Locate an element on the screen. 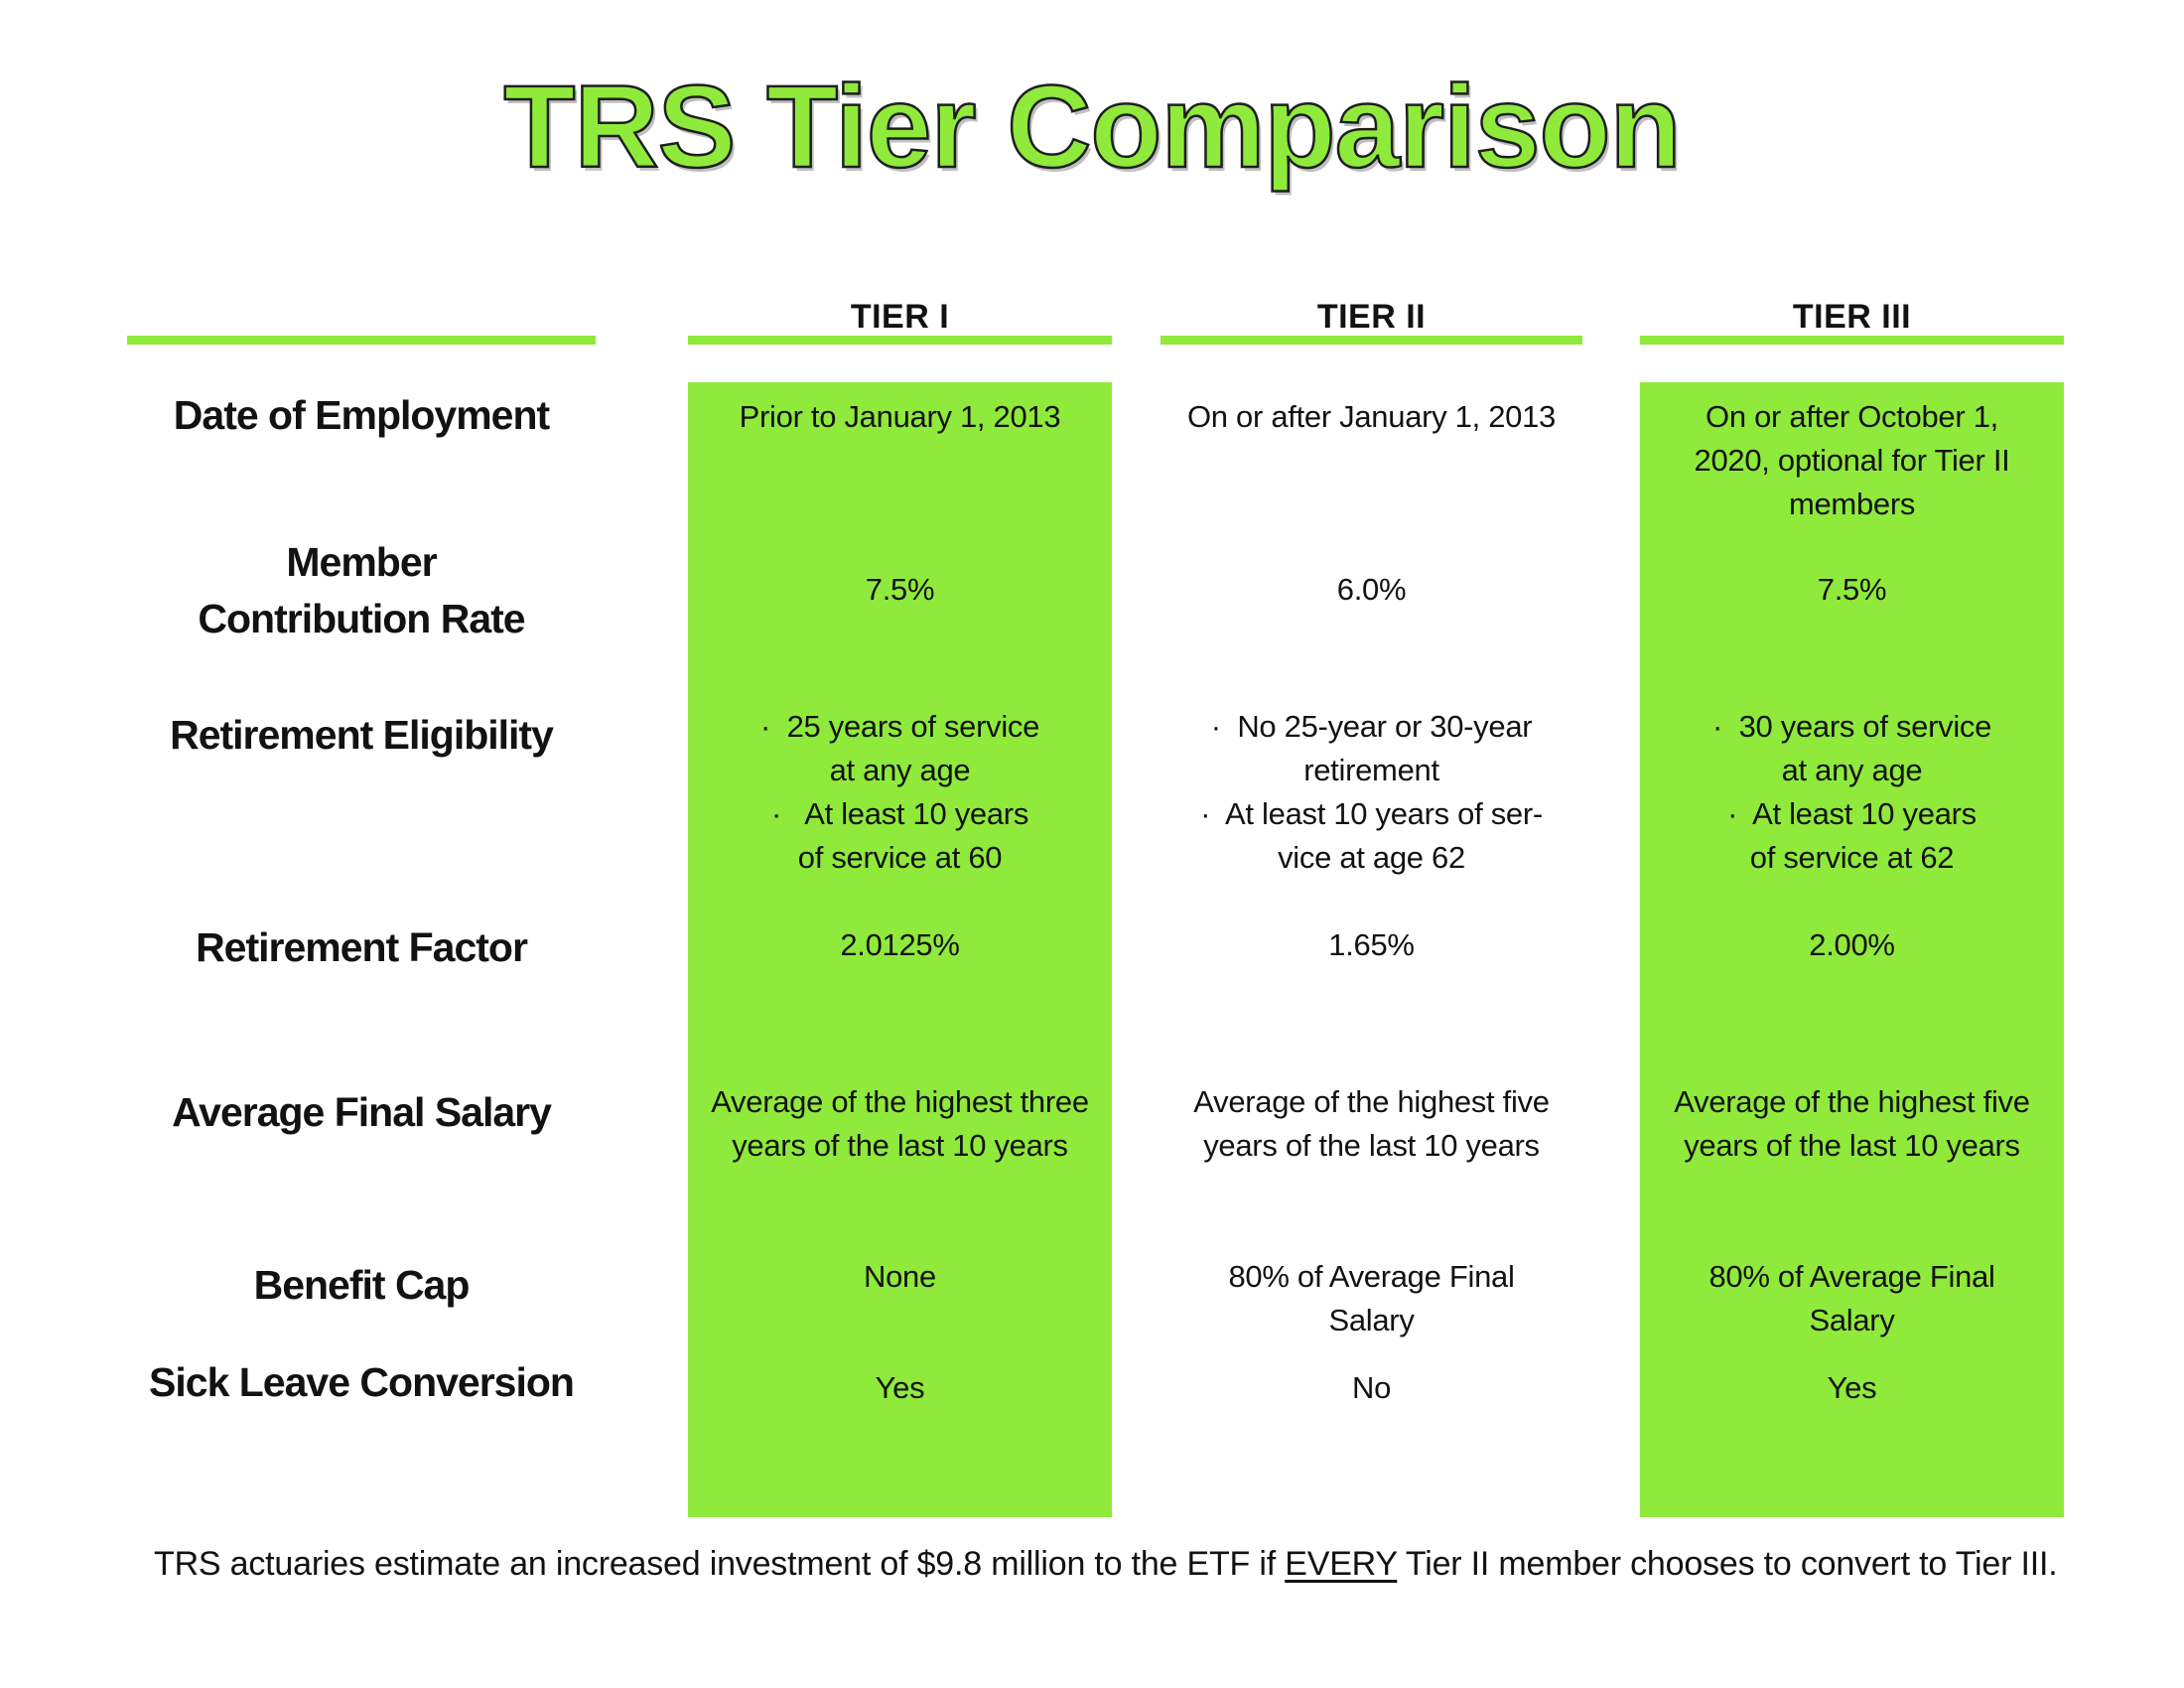 The width and height of the screenshot is (2184, 1688). row-label-date-of-employment: Date of Employment is located at coordinates (361, 415).